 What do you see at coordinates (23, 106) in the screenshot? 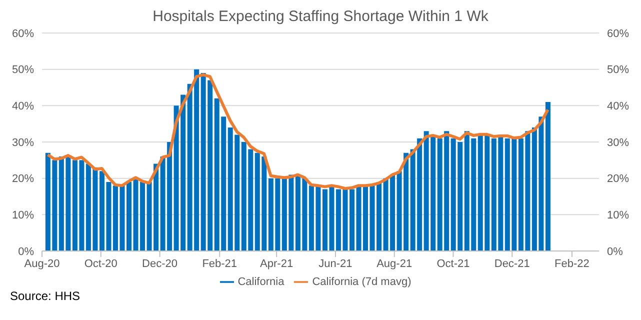
I see `y-tick-label: 40%` at bounding box center [23, 106].